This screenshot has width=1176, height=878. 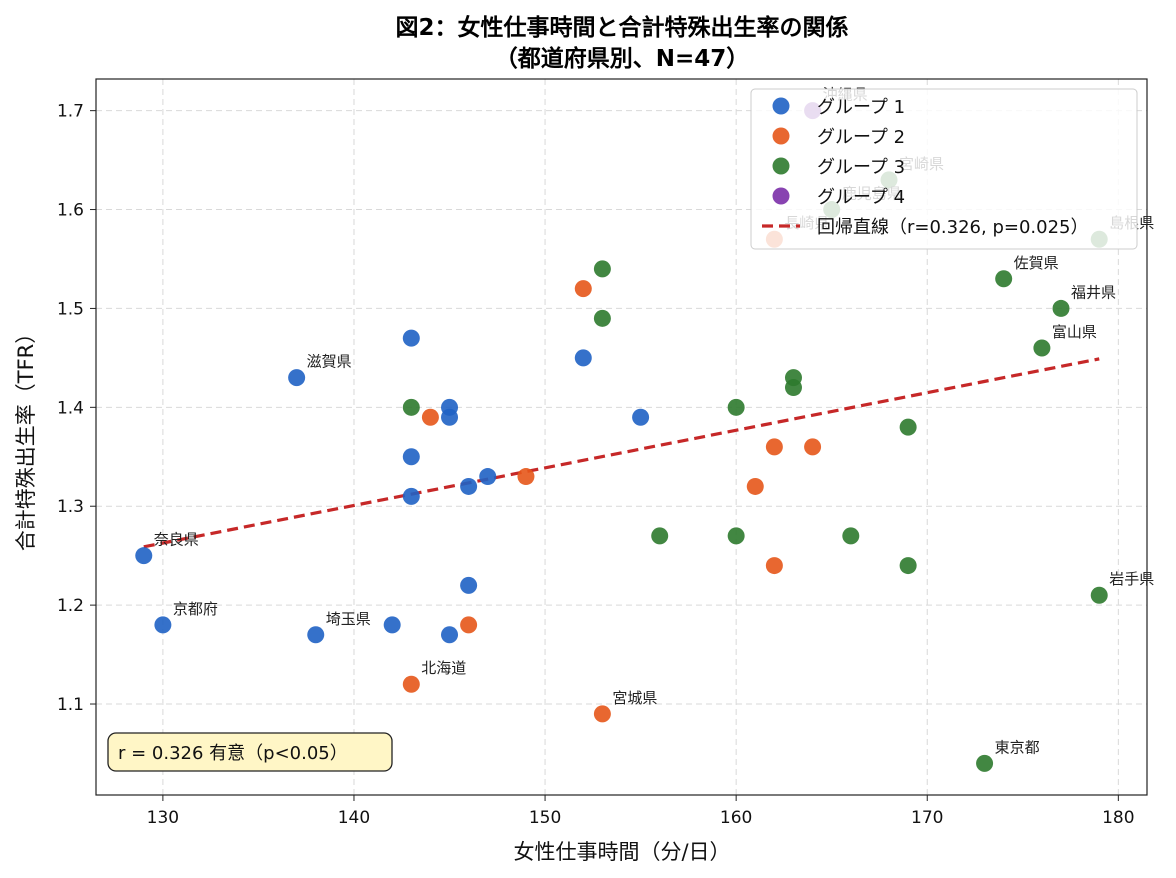 What do you see at coordinates (861, 107) in the screenshot?
I see `legend-label: グループ 1` at bounding box center [861, 107].